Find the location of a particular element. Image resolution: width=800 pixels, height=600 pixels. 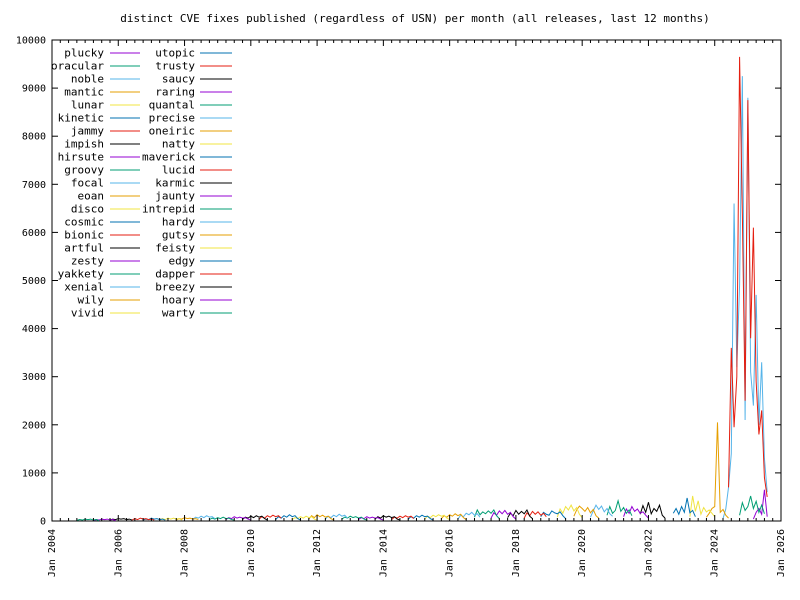

legend-label-saucy: saucy is located at coordinates (178, 79).